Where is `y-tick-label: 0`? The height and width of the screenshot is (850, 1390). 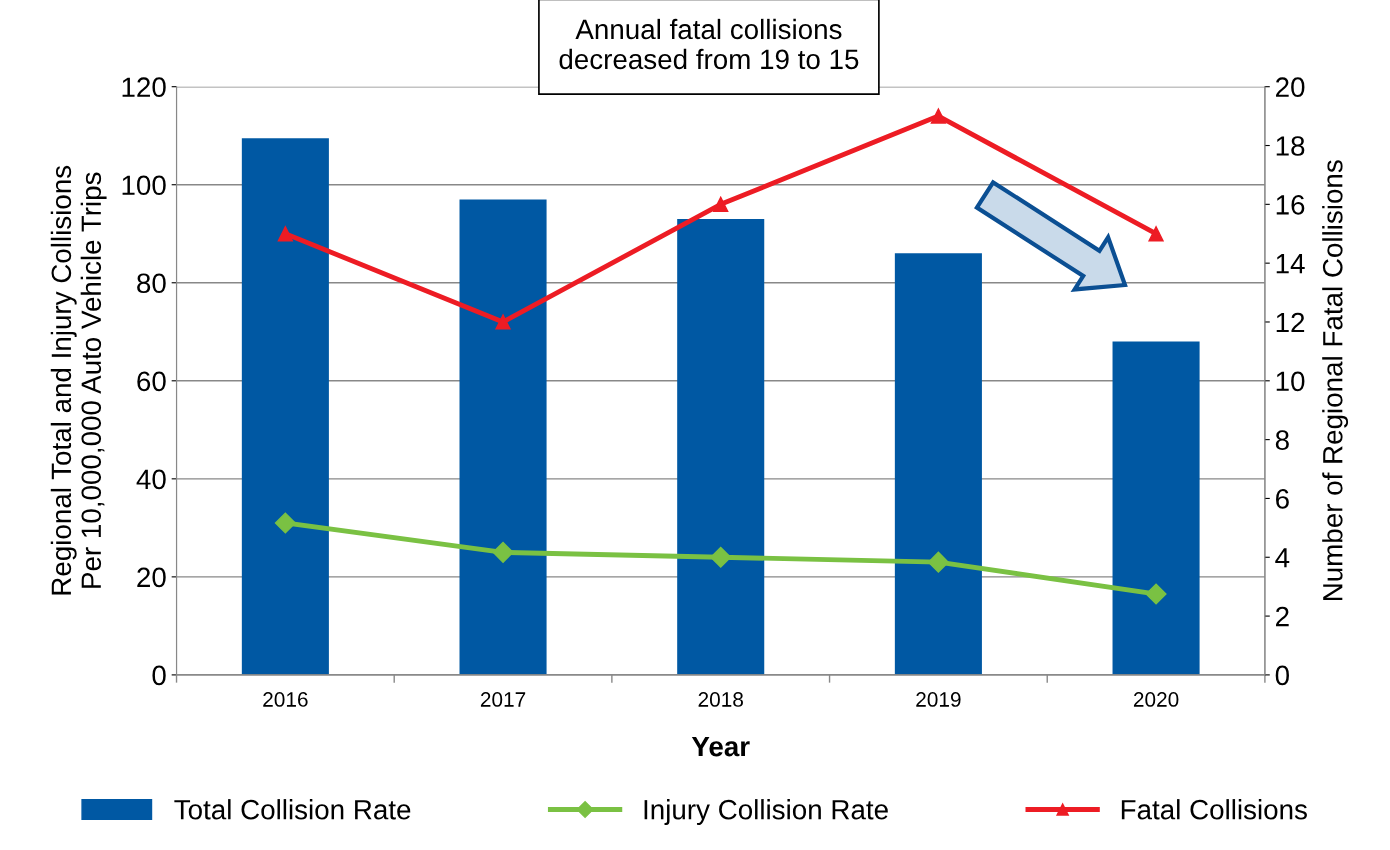 y-tick-label: 0 is located at coordinates (159, 675).